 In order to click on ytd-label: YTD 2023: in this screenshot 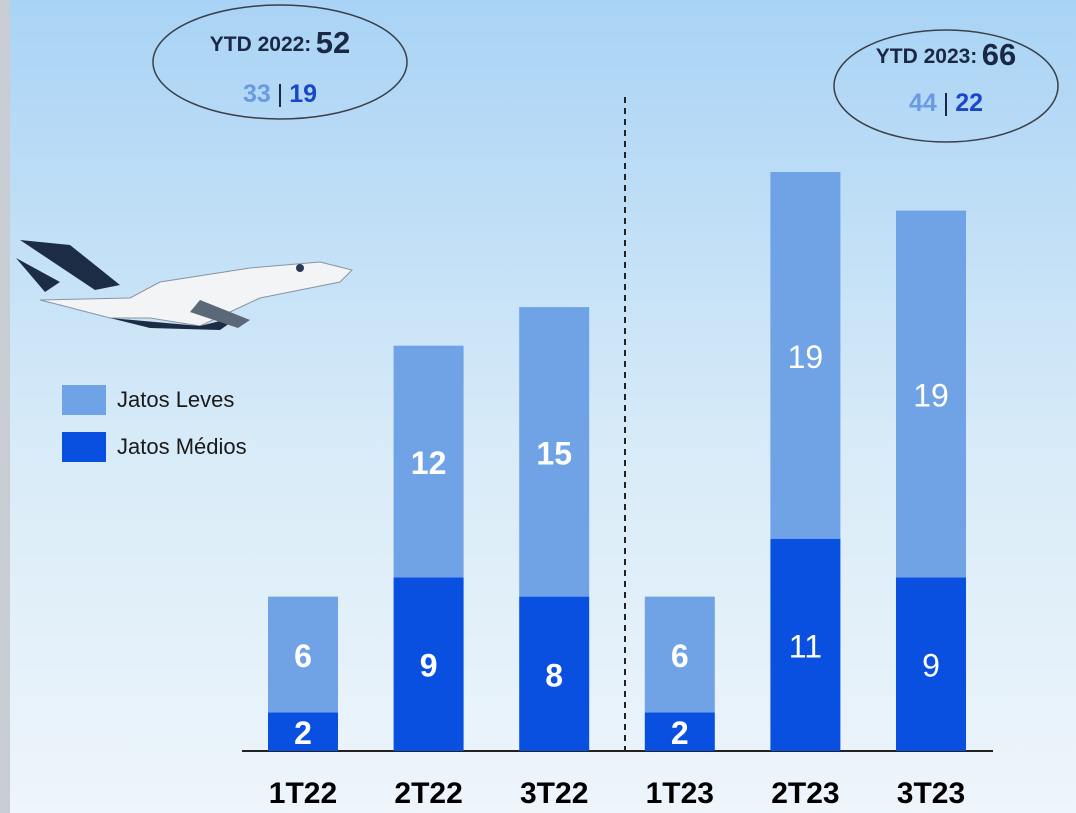, I will do `click(927, 56)`.